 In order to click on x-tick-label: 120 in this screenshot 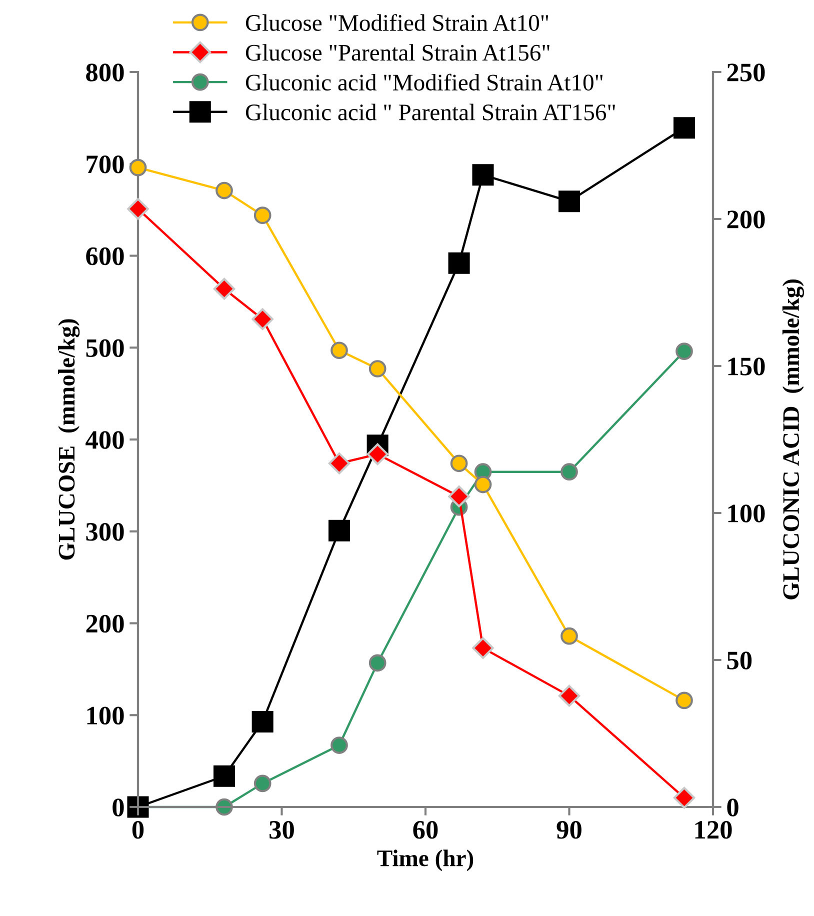, I will do `click(713, 829)`.